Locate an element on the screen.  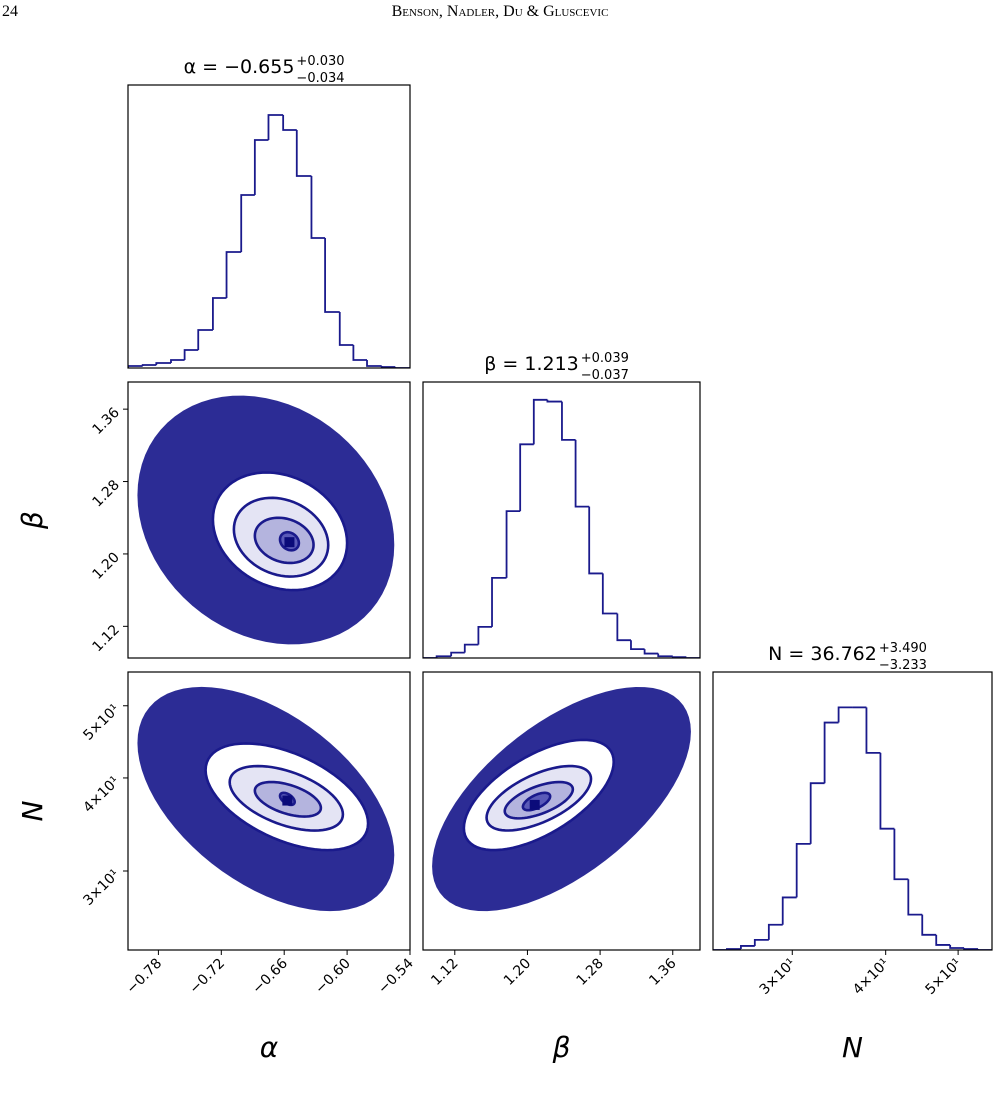
page-number: 24 is located at coordinates (10, 11).